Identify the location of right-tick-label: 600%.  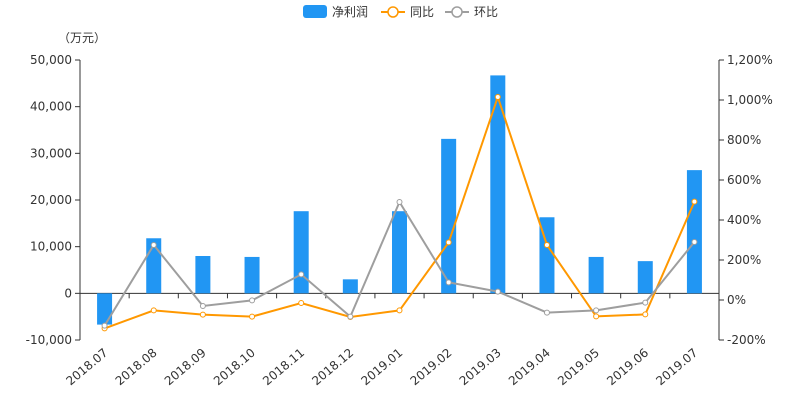
(744, 180).